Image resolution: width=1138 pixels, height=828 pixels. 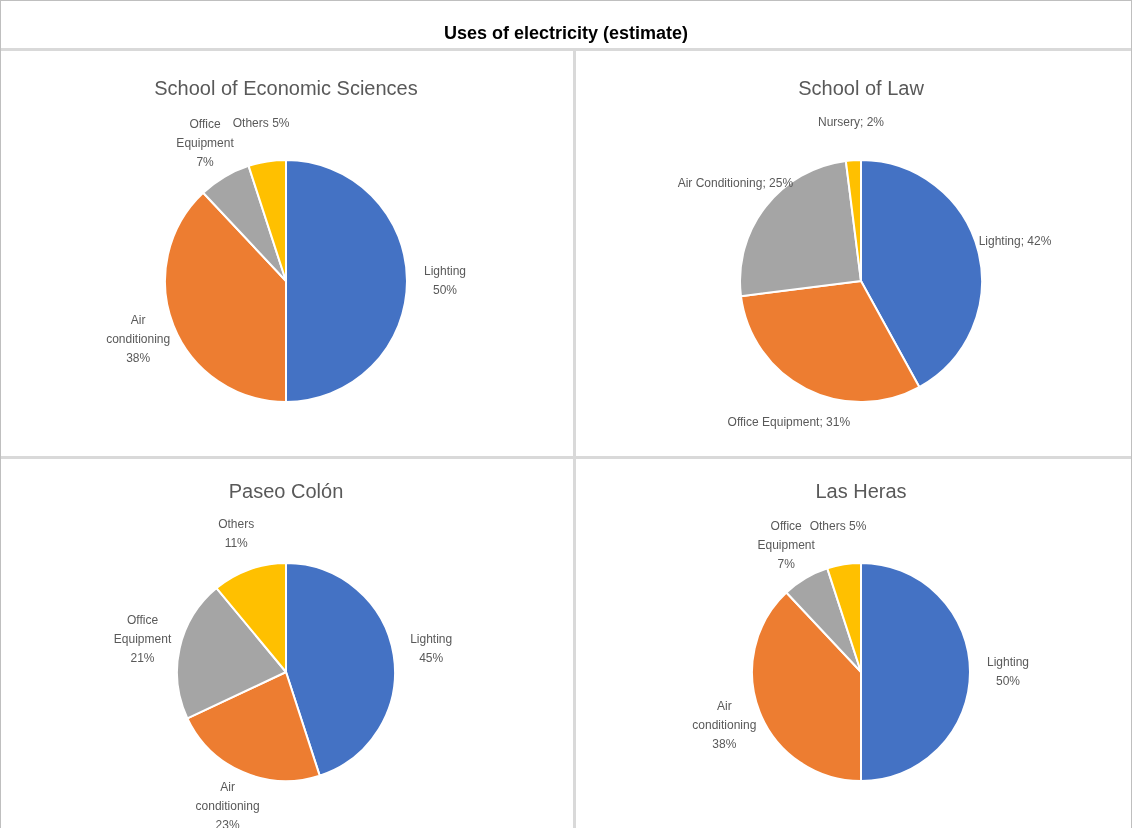 I want to click on data-label: 45%, so click(x=431, y=657).